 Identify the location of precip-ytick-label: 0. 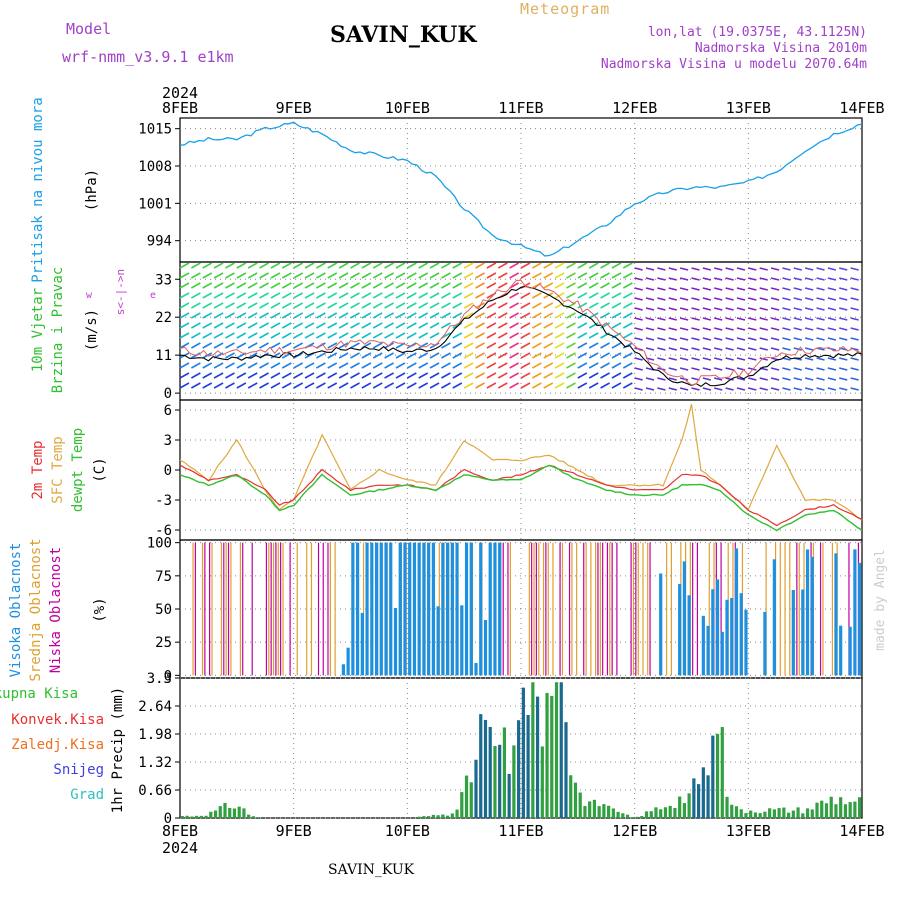
(168, 819).